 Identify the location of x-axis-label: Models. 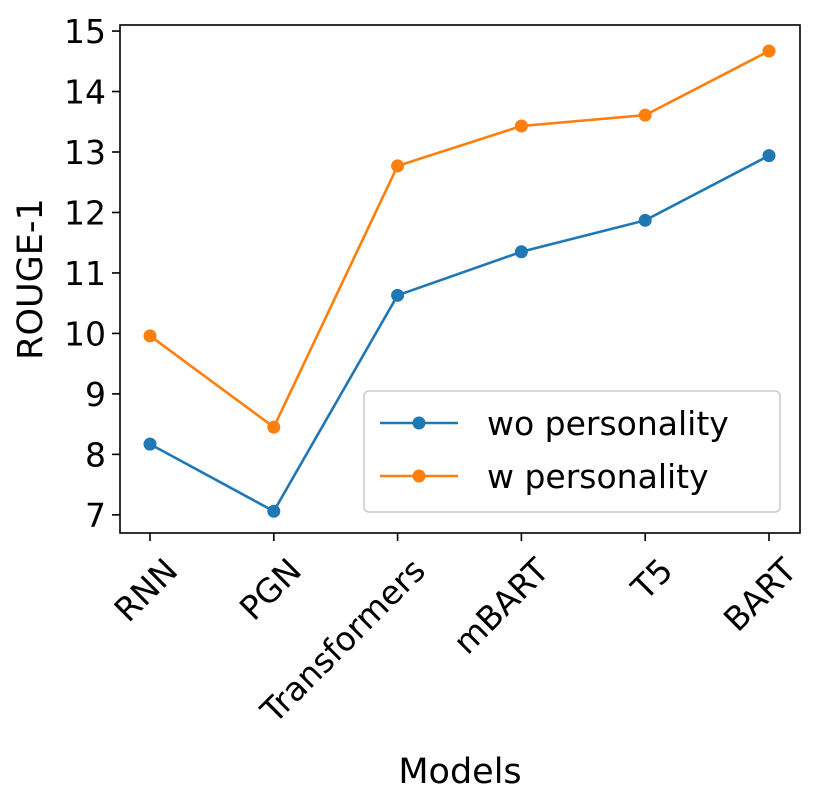
(459, 772).